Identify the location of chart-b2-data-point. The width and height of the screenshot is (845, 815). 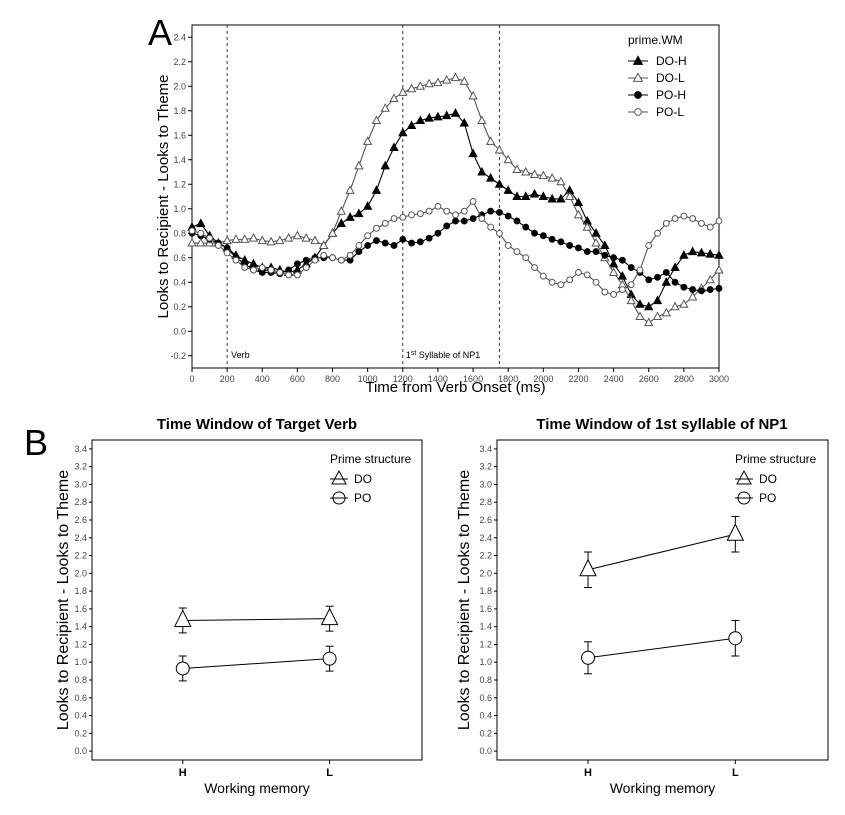
(588, 567).